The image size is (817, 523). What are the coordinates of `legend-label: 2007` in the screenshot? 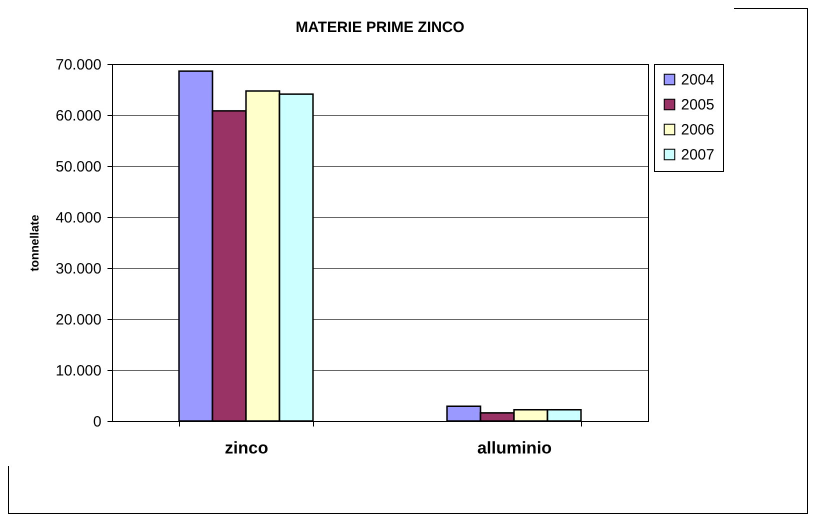 It's located at (697, 155).